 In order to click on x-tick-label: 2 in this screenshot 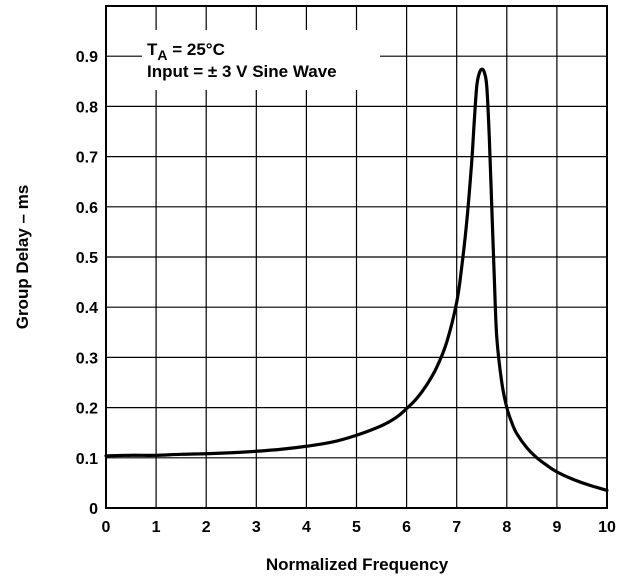, I will do `click(206, 527)`.